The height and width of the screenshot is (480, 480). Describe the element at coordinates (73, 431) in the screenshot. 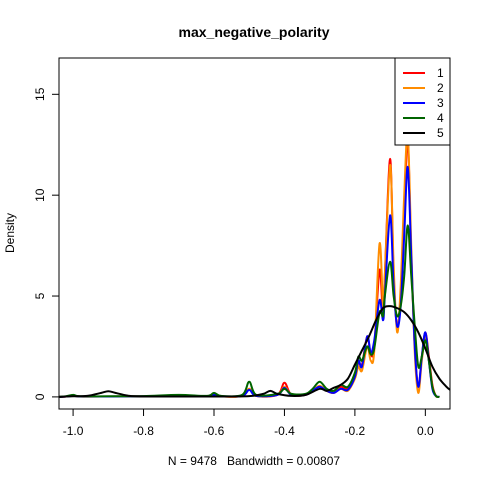

I see `x-tick-label: -1.0` at that location.